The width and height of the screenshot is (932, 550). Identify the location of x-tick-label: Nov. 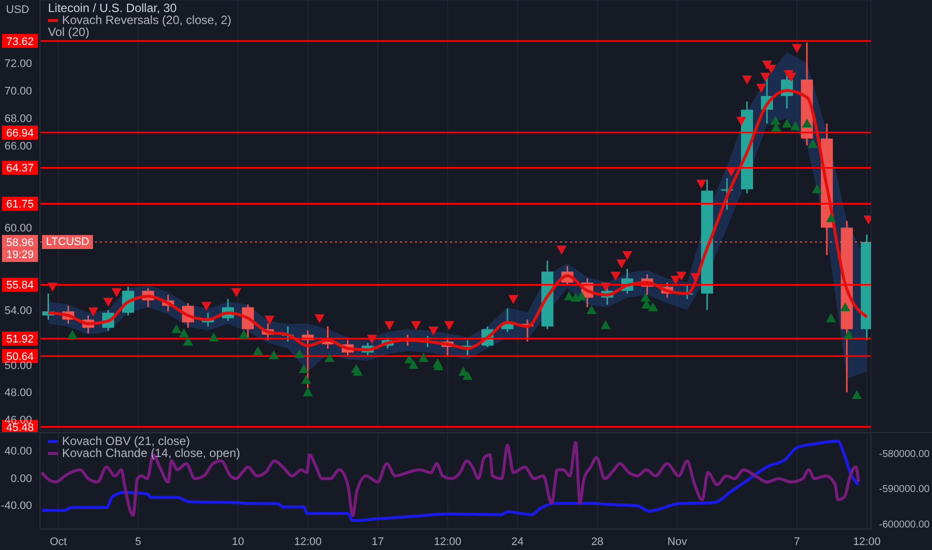
(677, 542).